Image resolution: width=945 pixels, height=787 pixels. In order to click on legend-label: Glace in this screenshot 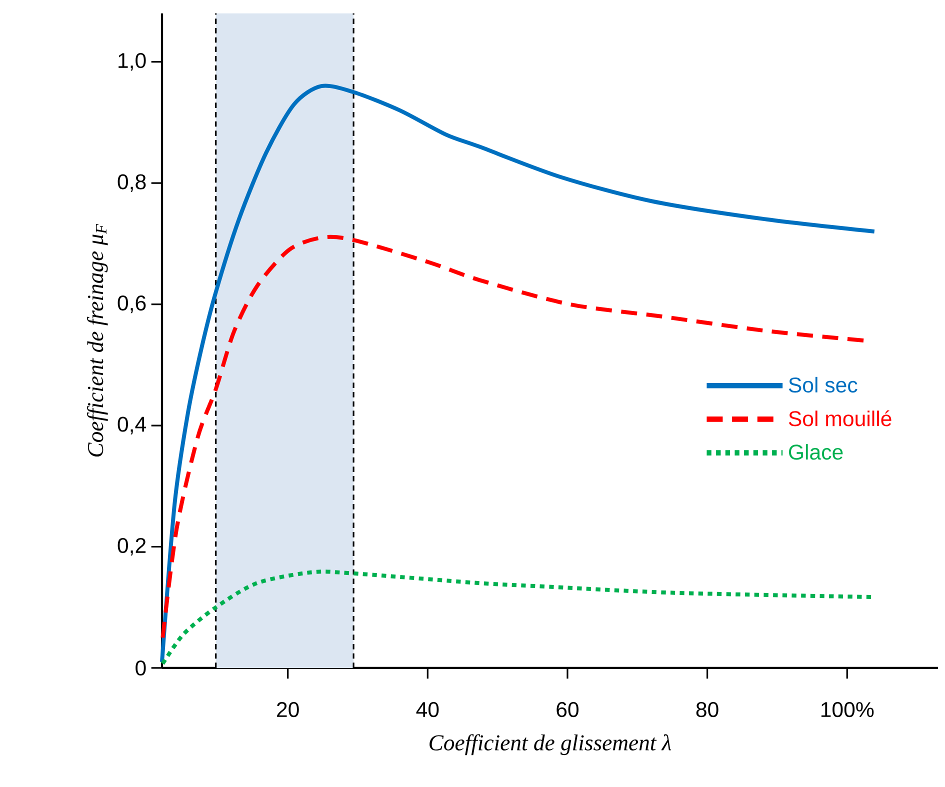, I will do `click(815, 452)`.